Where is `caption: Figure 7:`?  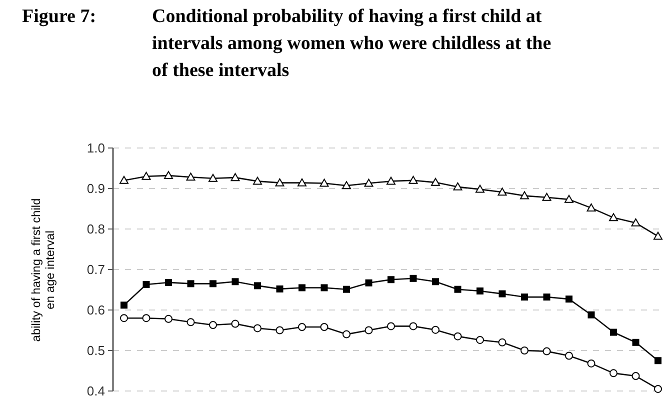
caption: Figure 7: is located at coordinates (59, 16).